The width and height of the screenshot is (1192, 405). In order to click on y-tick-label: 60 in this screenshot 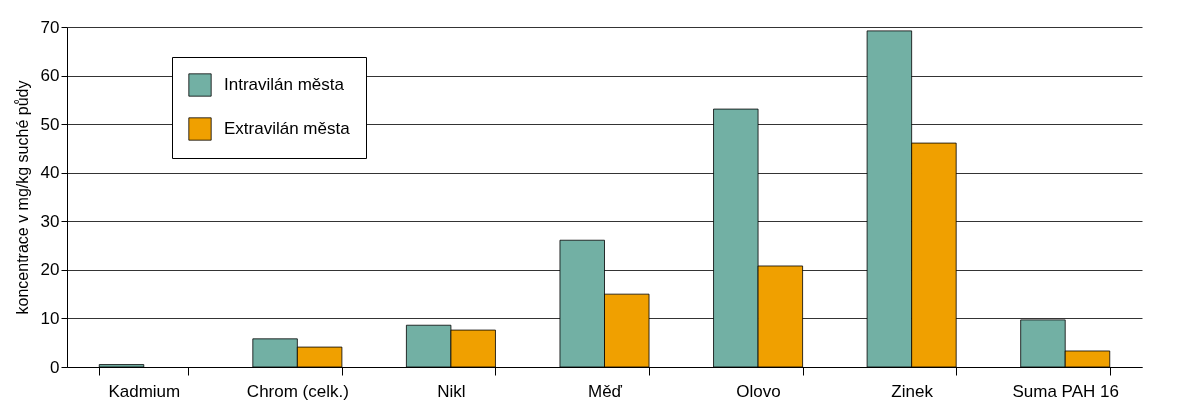, I will do `click(50, 76)`.